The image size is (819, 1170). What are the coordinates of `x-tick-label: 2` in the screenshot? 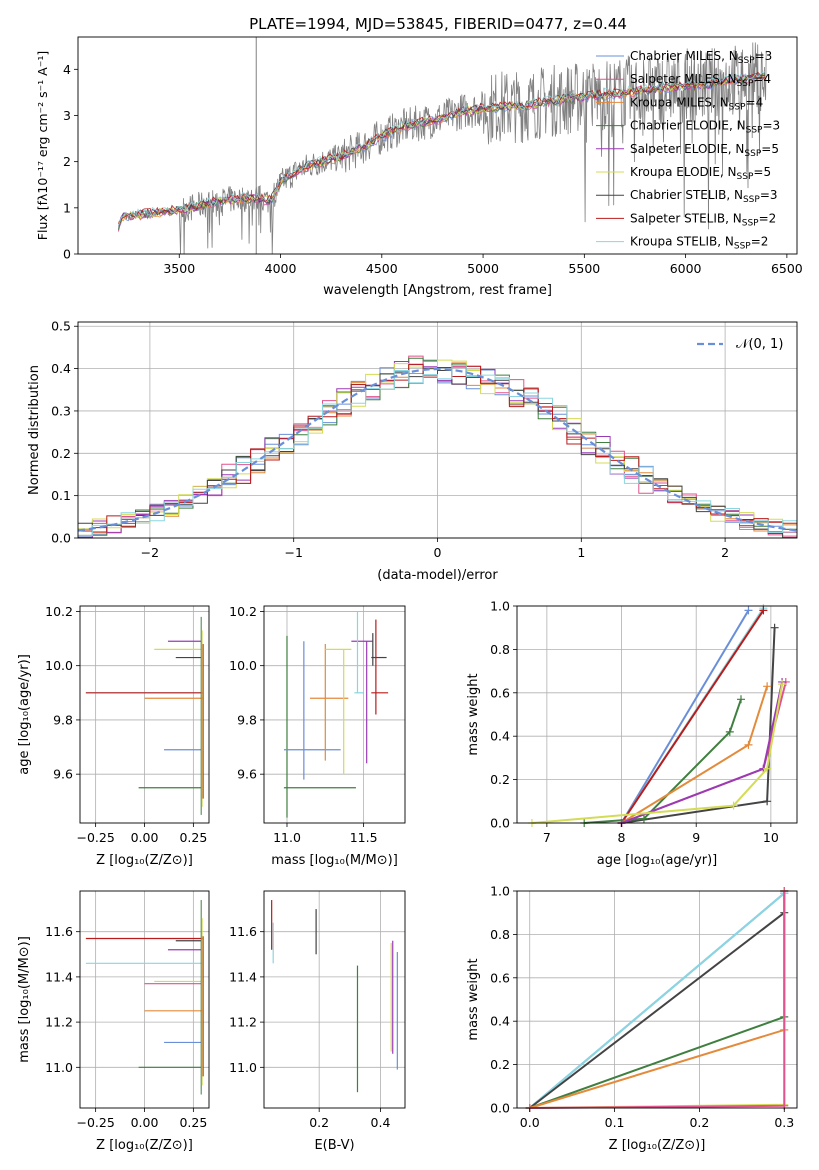 It's located at (725, 552).